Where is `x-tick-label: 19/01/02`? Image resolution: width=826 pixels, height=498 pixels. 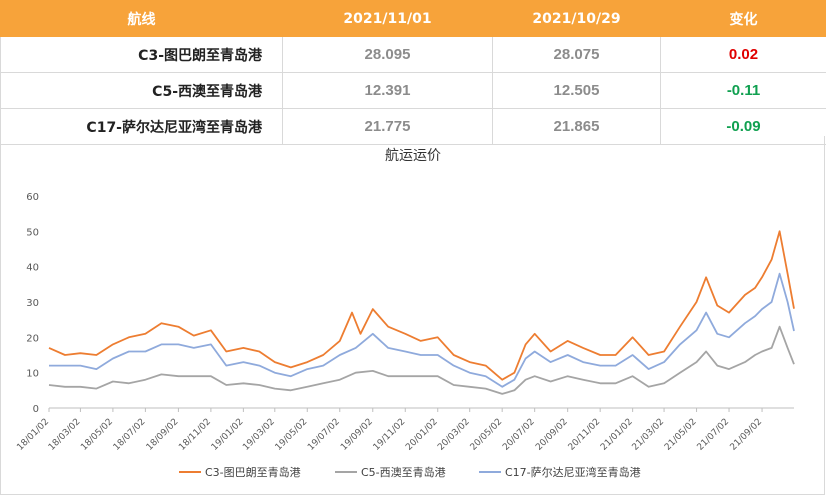
x-tick-label: 19/01/02 is located at coordinates (228, 435).